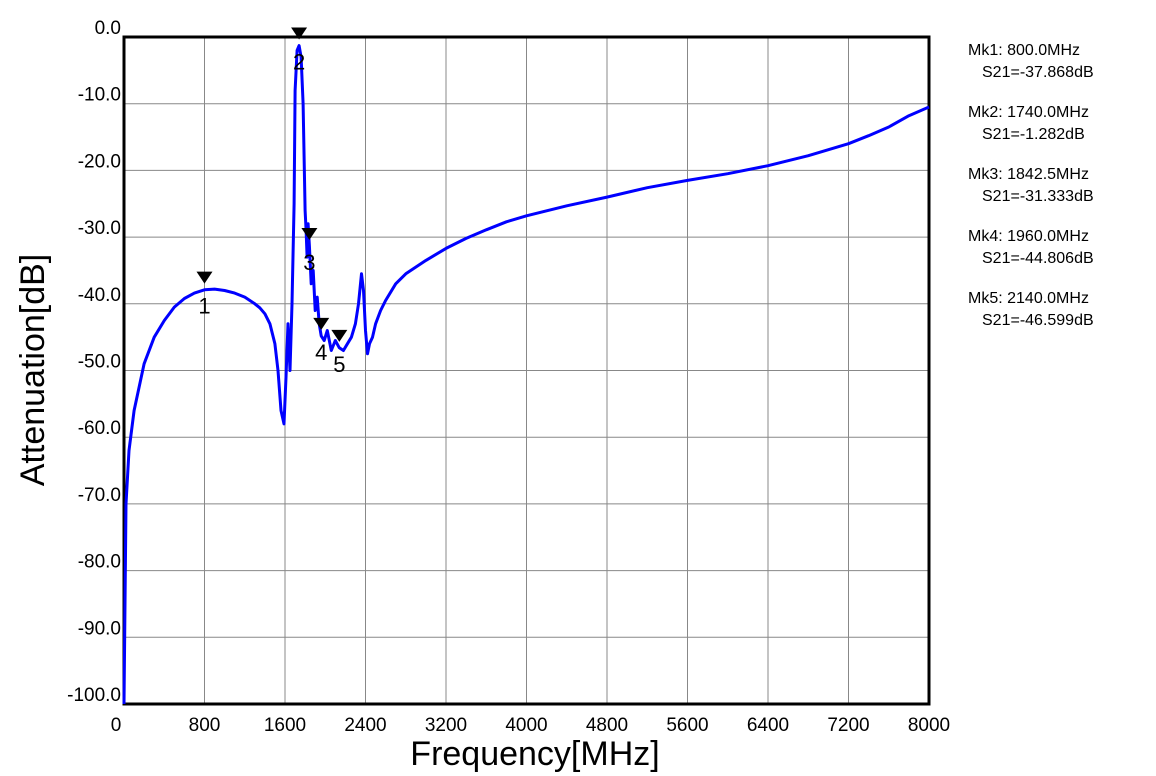 This screenshot has height=776, width=1156. Describe the element at coordinates (99, 95) in the screenshot. I see `y-tick-label: -10.0` at that location.